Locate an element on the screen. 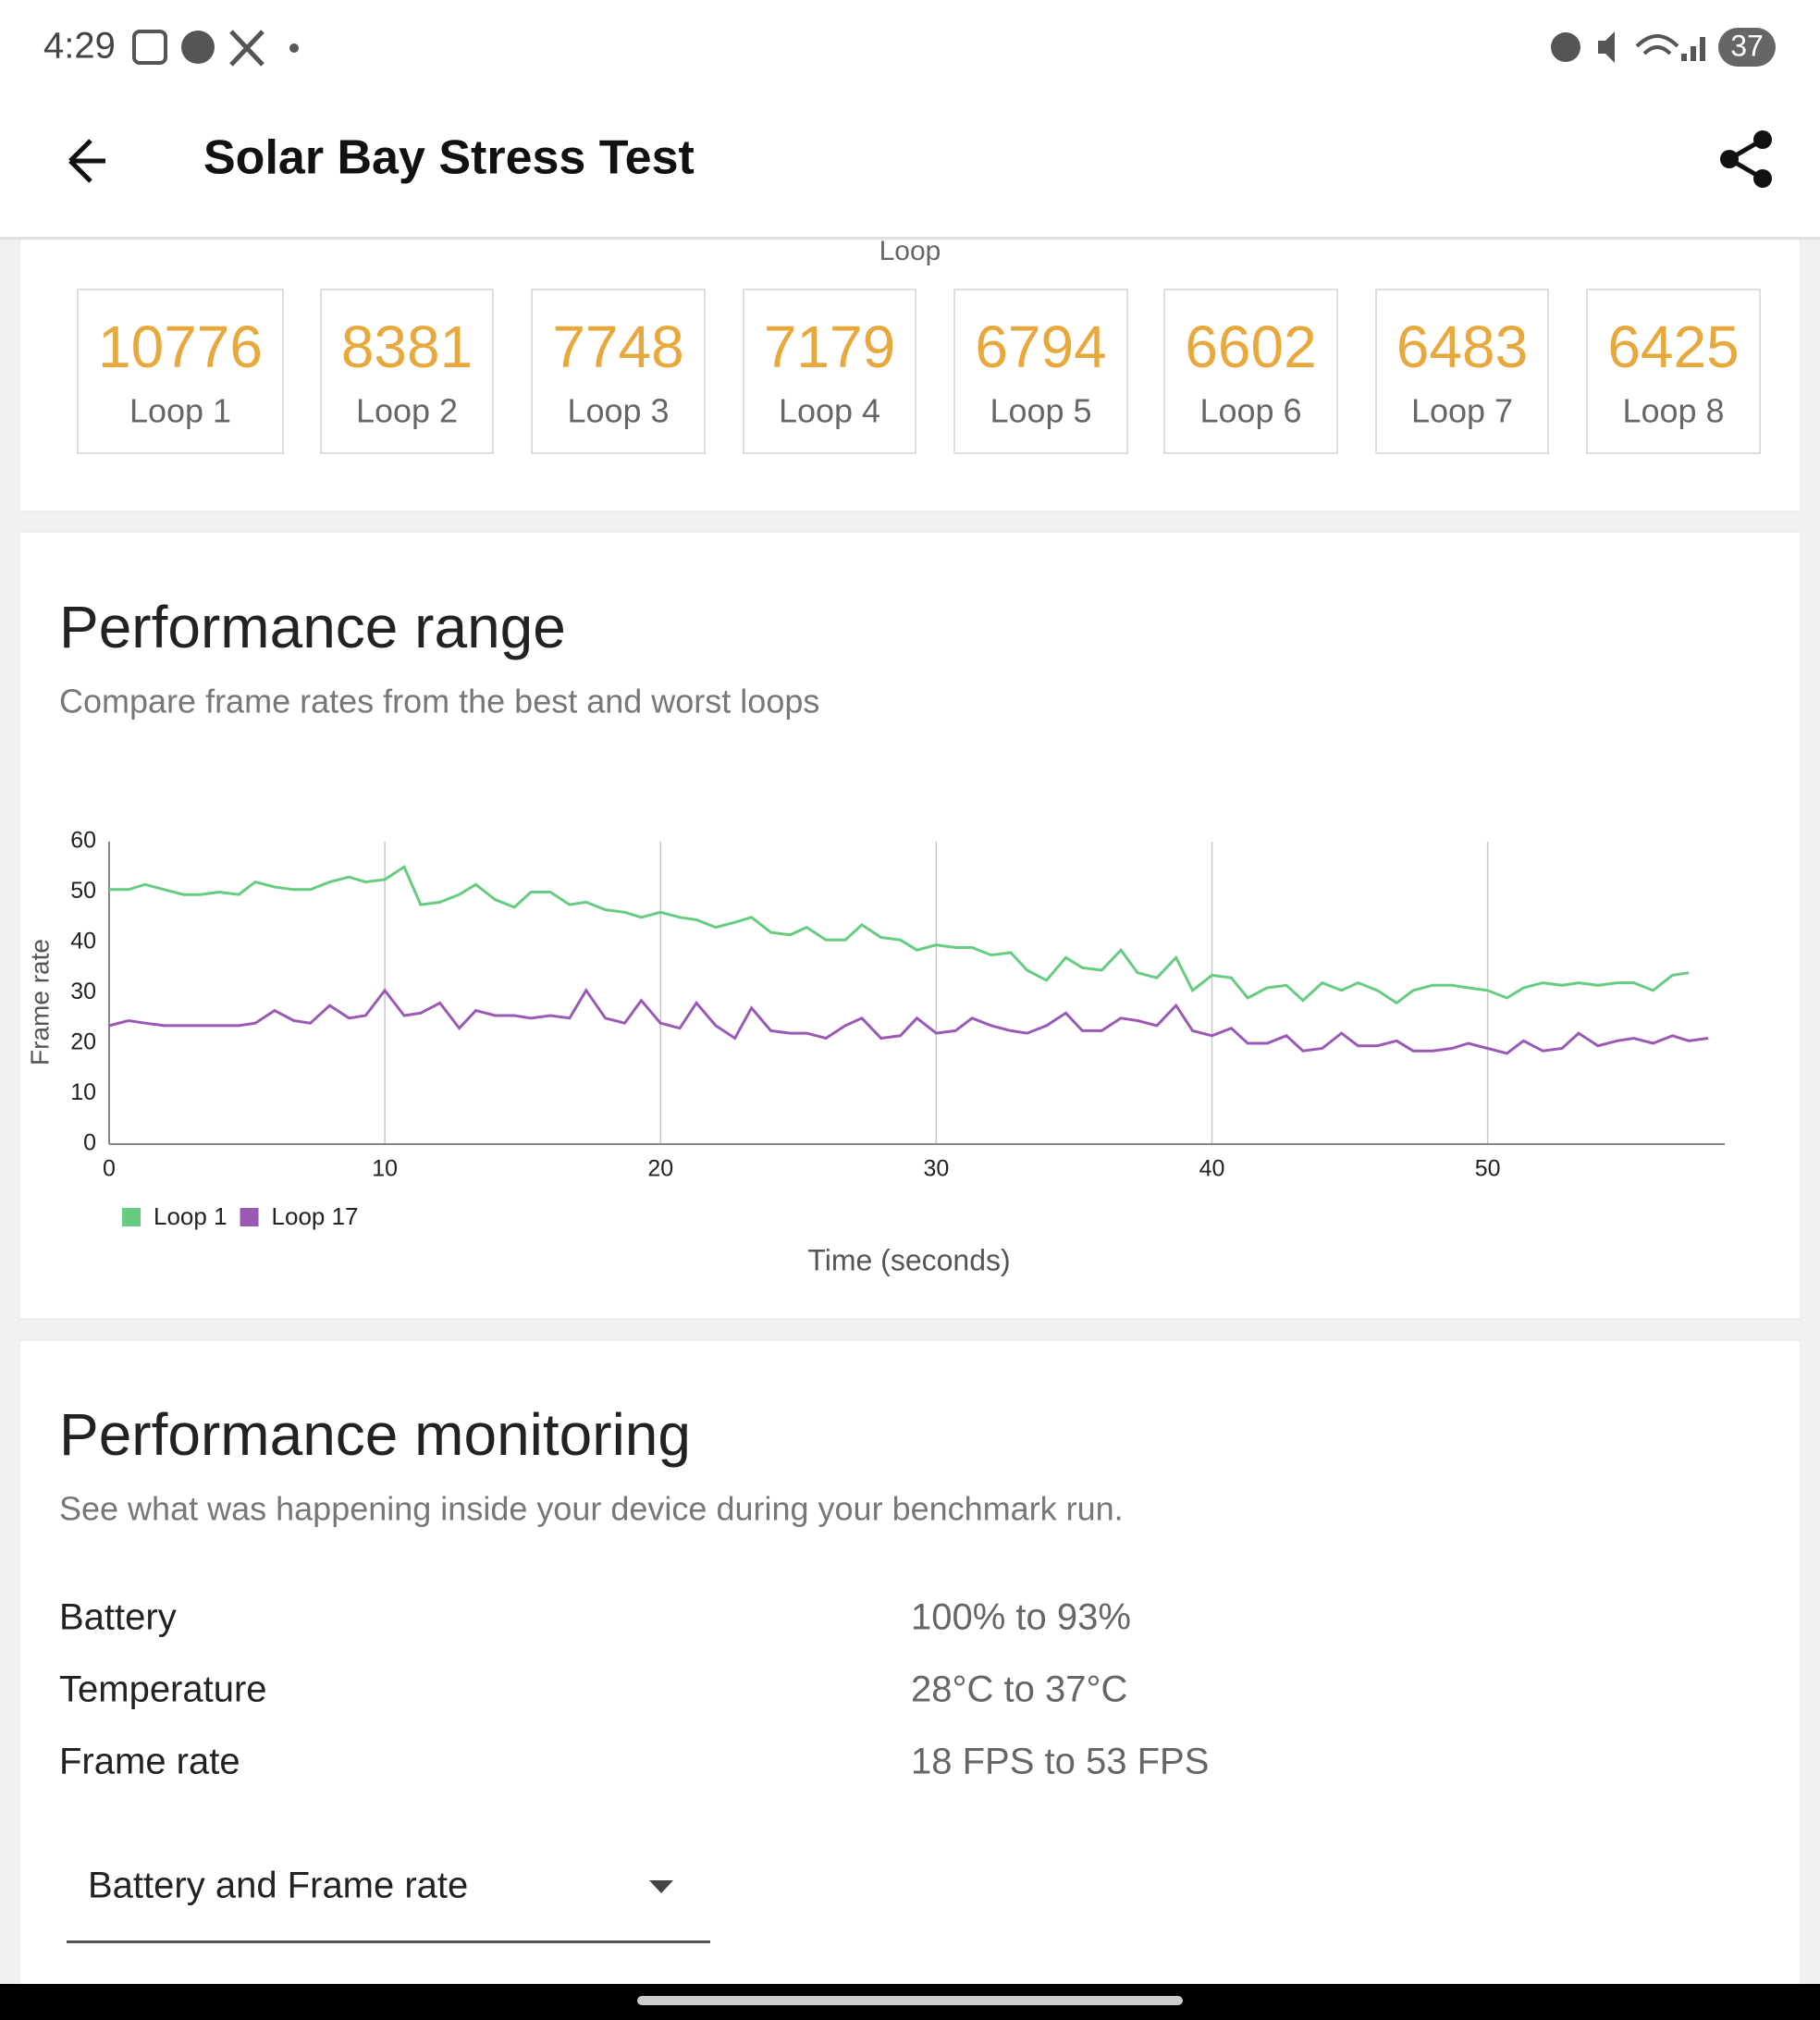  x-axis-label: Time (seconds) is located at coordinates (908, 1259).